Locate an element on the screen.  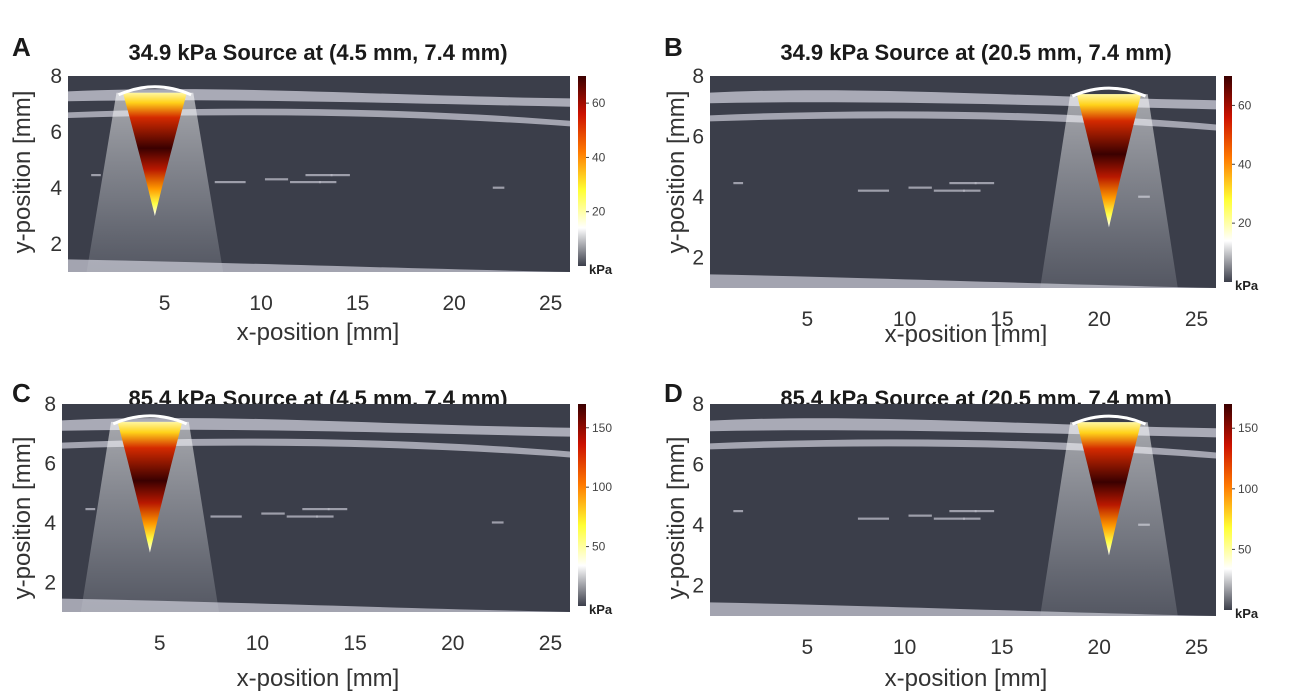
panel-b-title: 34.9 kPa Source at (20.5 mm, 7.4 mm) is located at coordinates (975, 52).